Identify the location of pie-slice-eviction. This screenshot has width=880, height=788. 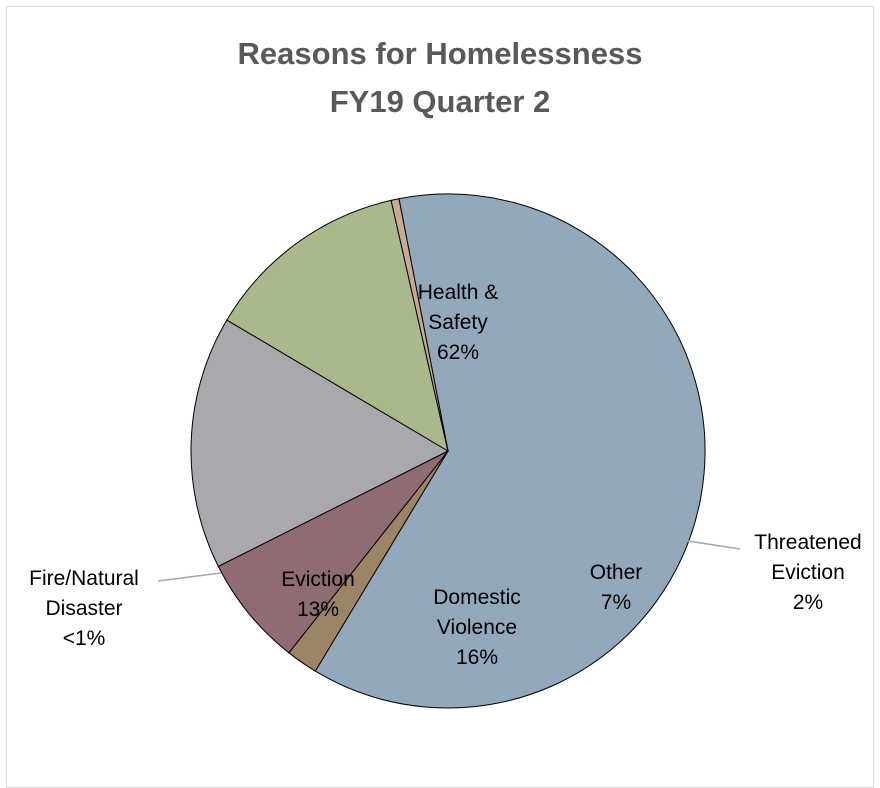
(337, 326).